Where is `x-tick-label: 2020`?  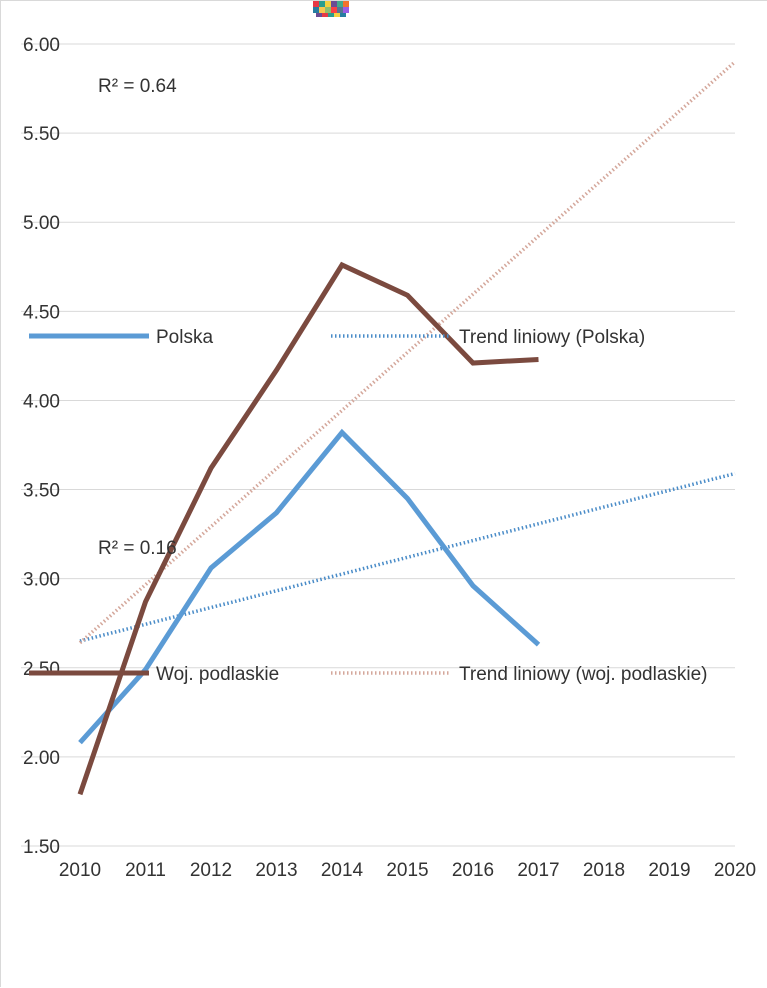
x-tick-label: 2020 is located at coordinates (735, 870).